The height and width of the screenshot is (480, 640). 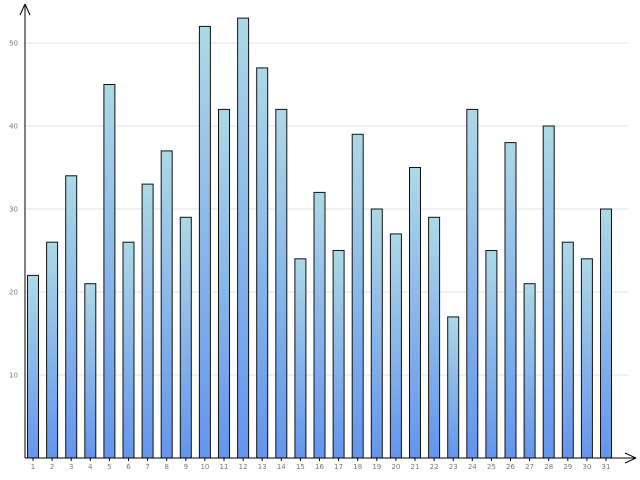 I want to click on x-tick-label: 9, so click(x=186, y=467).